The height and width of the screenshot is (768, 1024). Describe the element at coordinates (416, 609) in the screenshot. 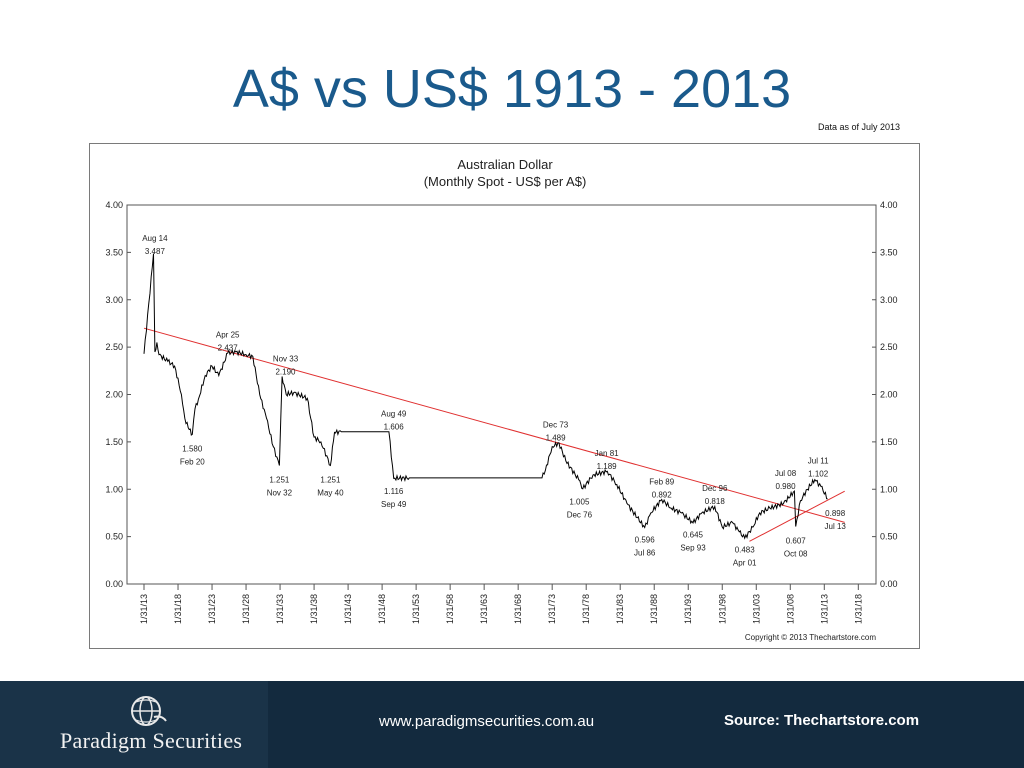

I see `x-tick-label: 1/31/53` at that location.